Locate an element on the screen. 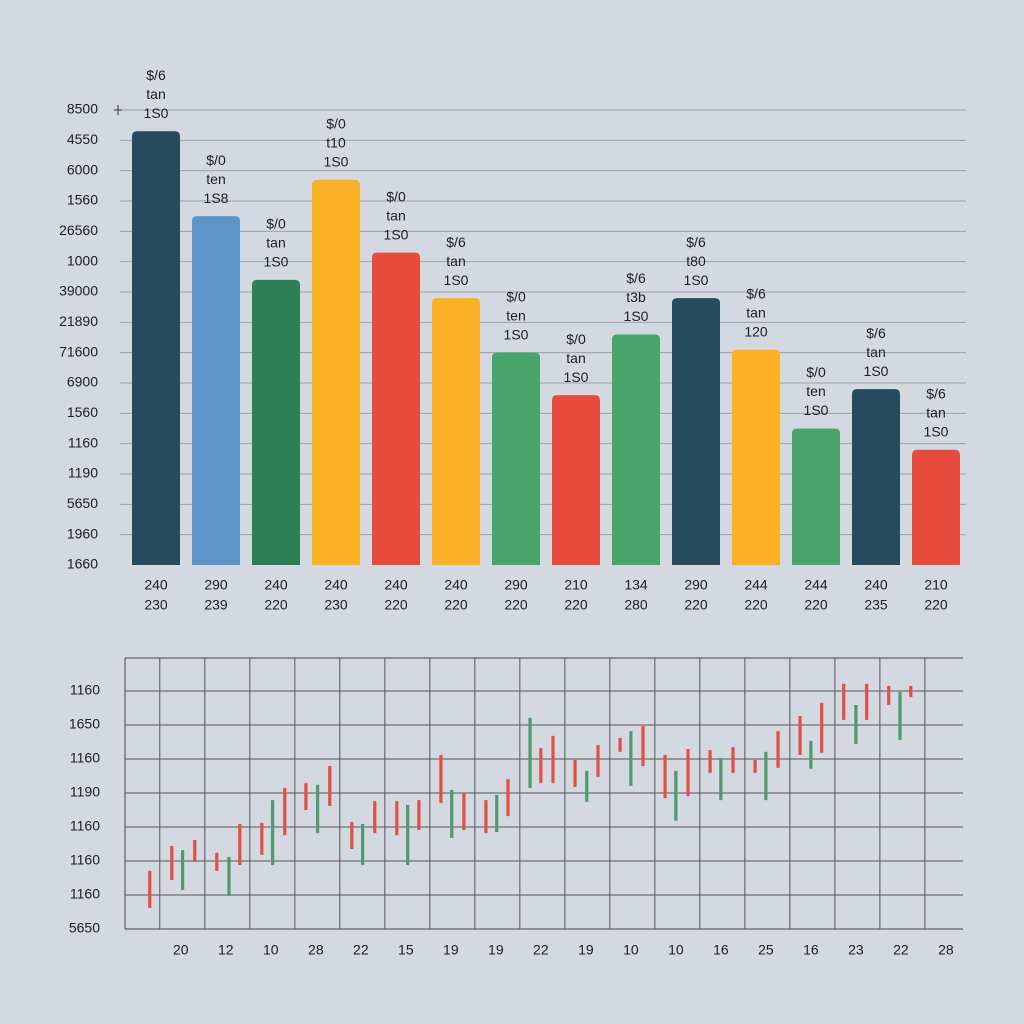 This screenshot has width=1024, height=1024. y-tick-label: 8500 is located at coordinates (82, 109).